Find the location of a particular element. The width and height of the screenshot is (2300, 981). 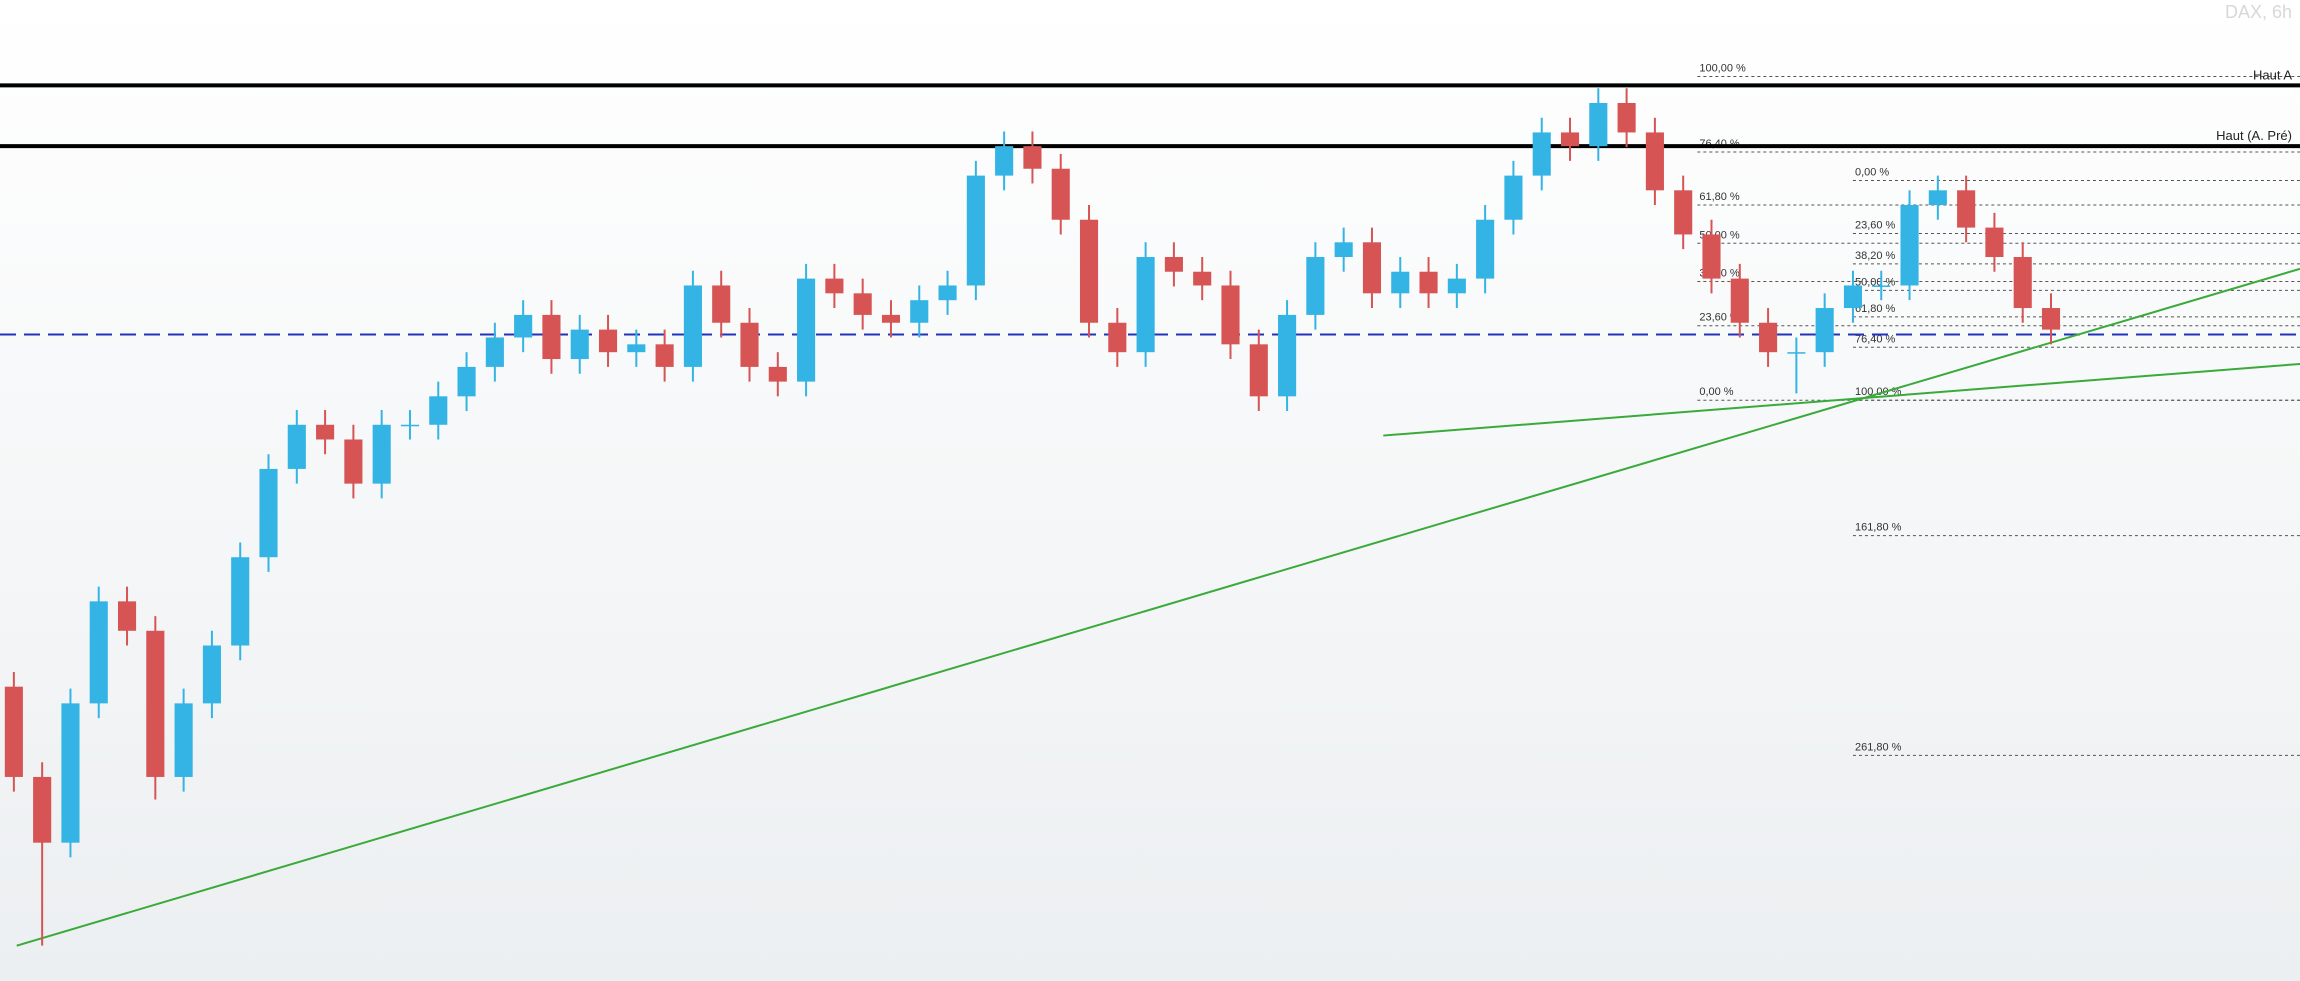

fib-label: 261,80 % is located at coordinates (1878, 747).